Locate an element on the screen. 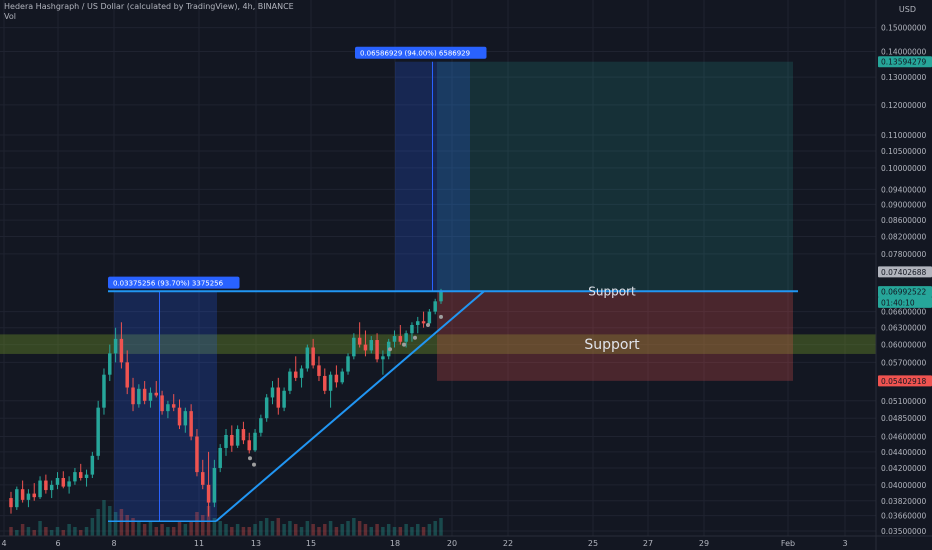  price-label: 0.06992522 is located at coordinates (904, 292).